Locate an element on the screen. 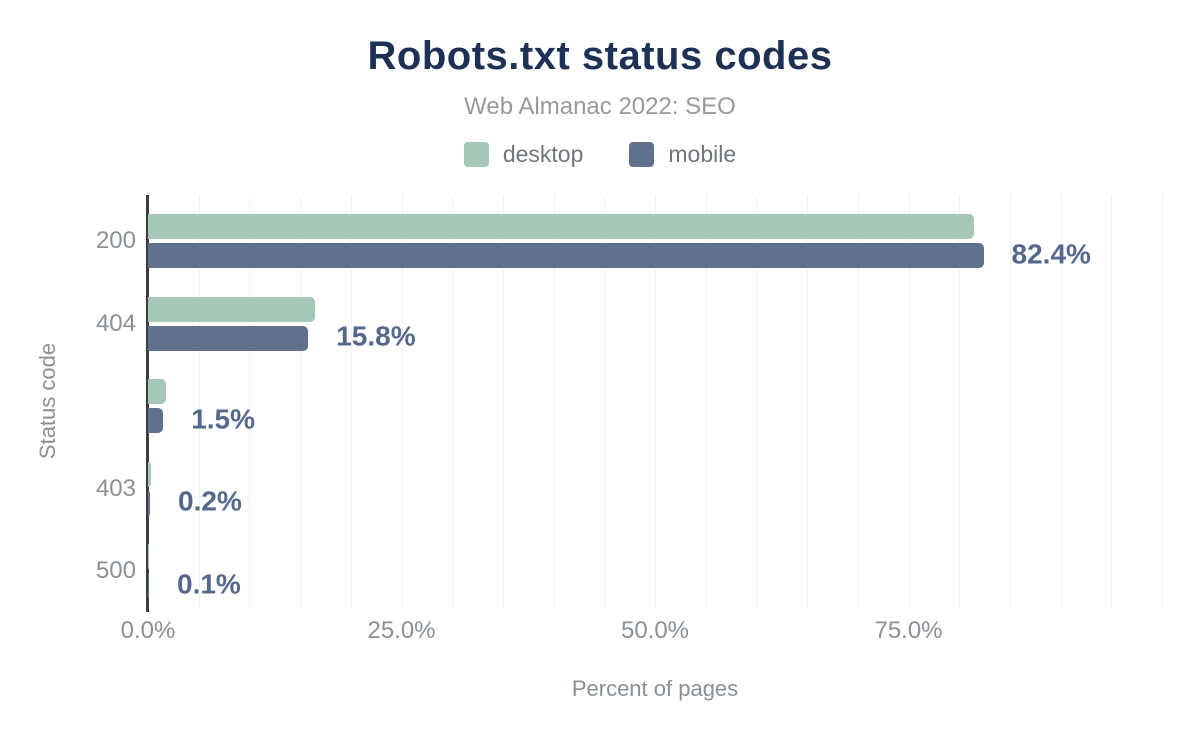  legend-item-desktop: desktop is located at coordinates (523, 154).